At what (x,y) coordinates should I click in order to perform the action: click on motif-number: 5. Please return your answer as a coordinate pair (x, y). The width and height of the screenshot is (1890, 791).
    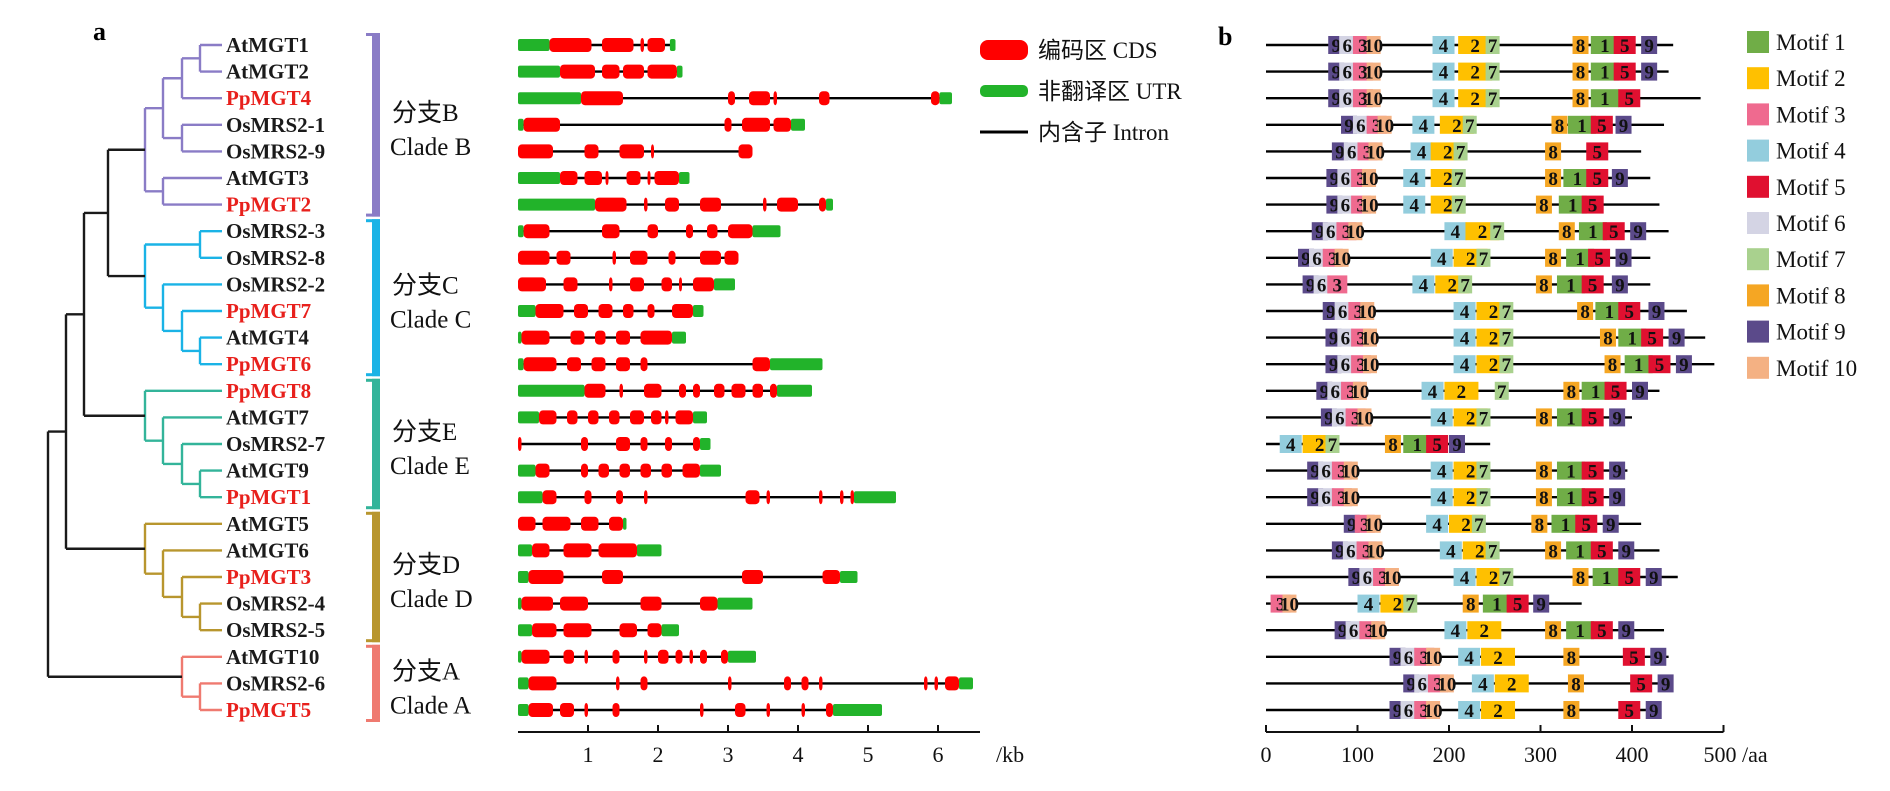
    Looking at the image, I should click on (1625, 46).